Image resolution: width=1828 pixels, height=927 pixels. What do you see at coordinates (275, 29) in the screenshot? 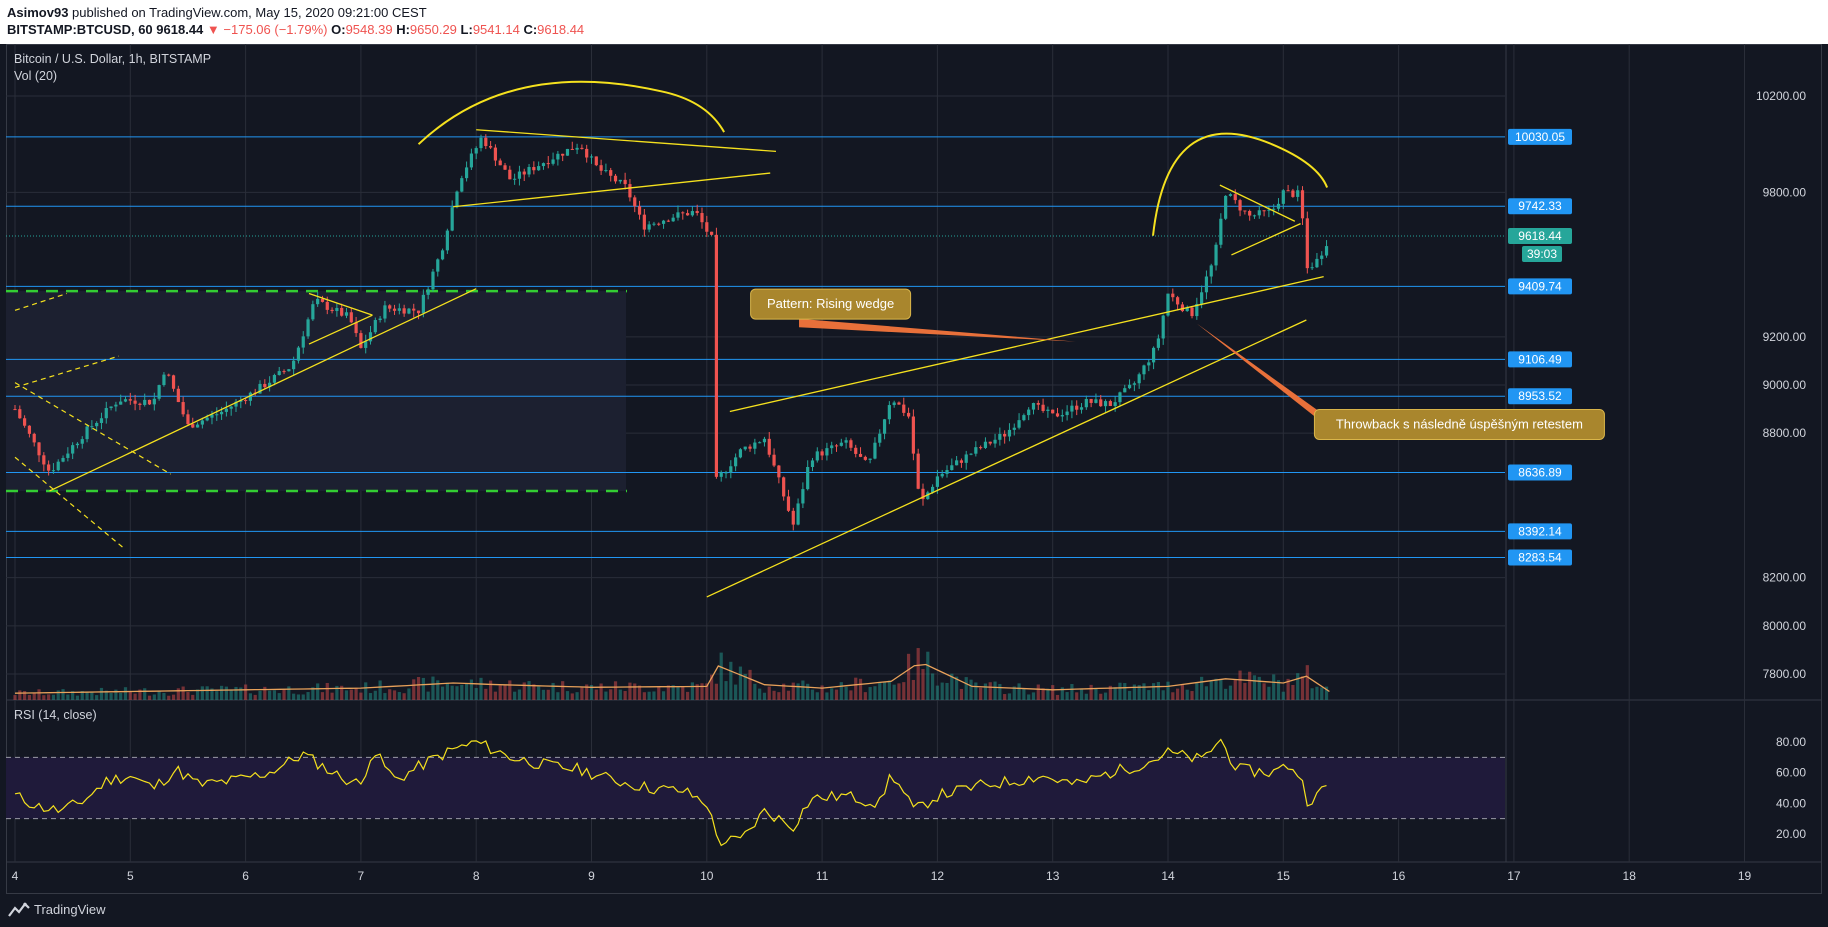
I see `price-change: −175.06 (−1.79%)` at bounding box center [275, 29].